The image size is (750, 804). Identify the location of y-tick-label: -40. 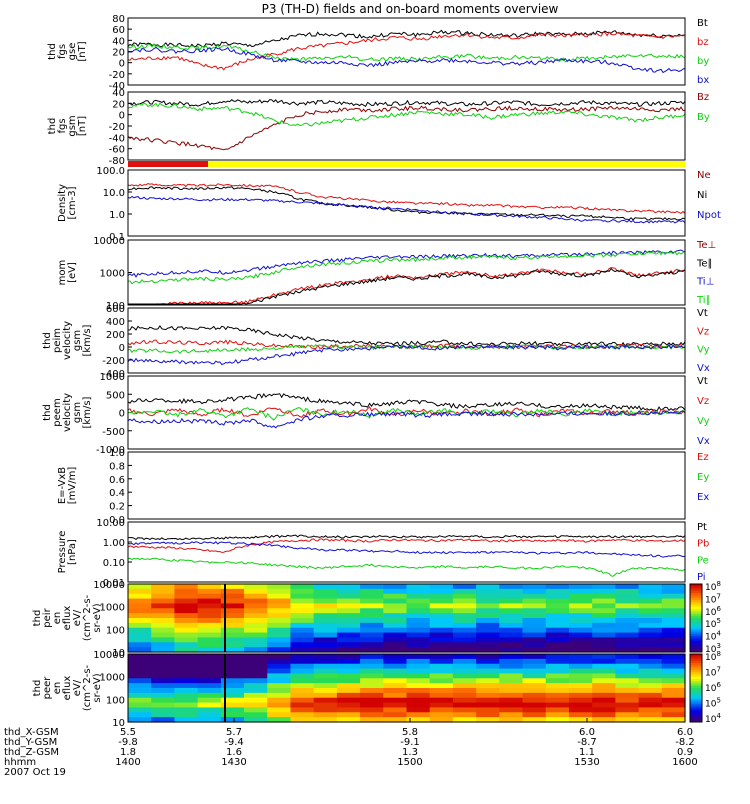
(117, 138).